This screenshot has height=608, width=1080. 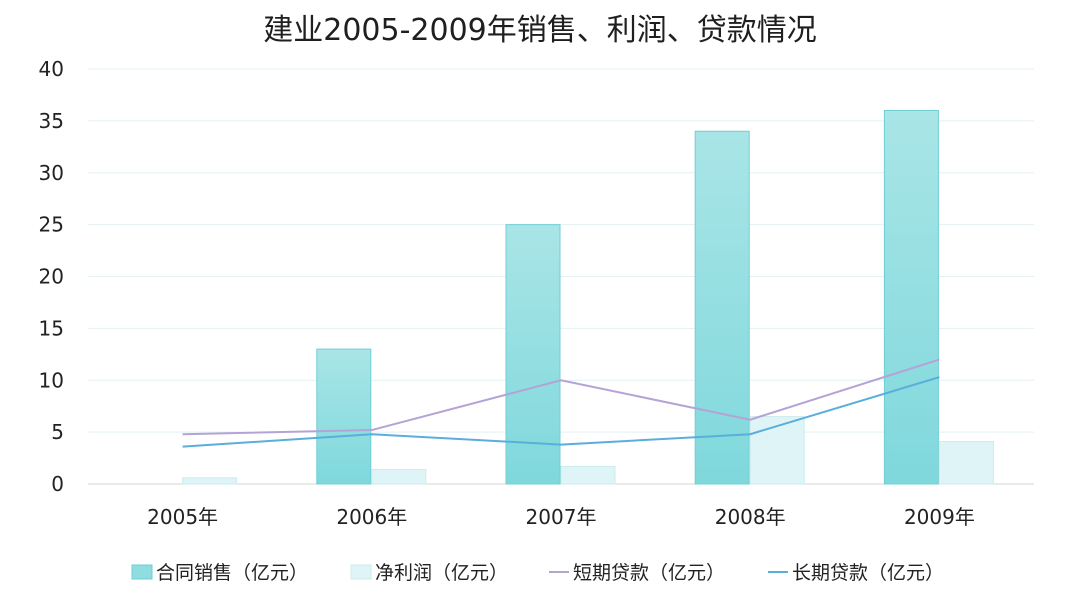 I want to click on y-tick-label: 20, so click(x=51, y=277).